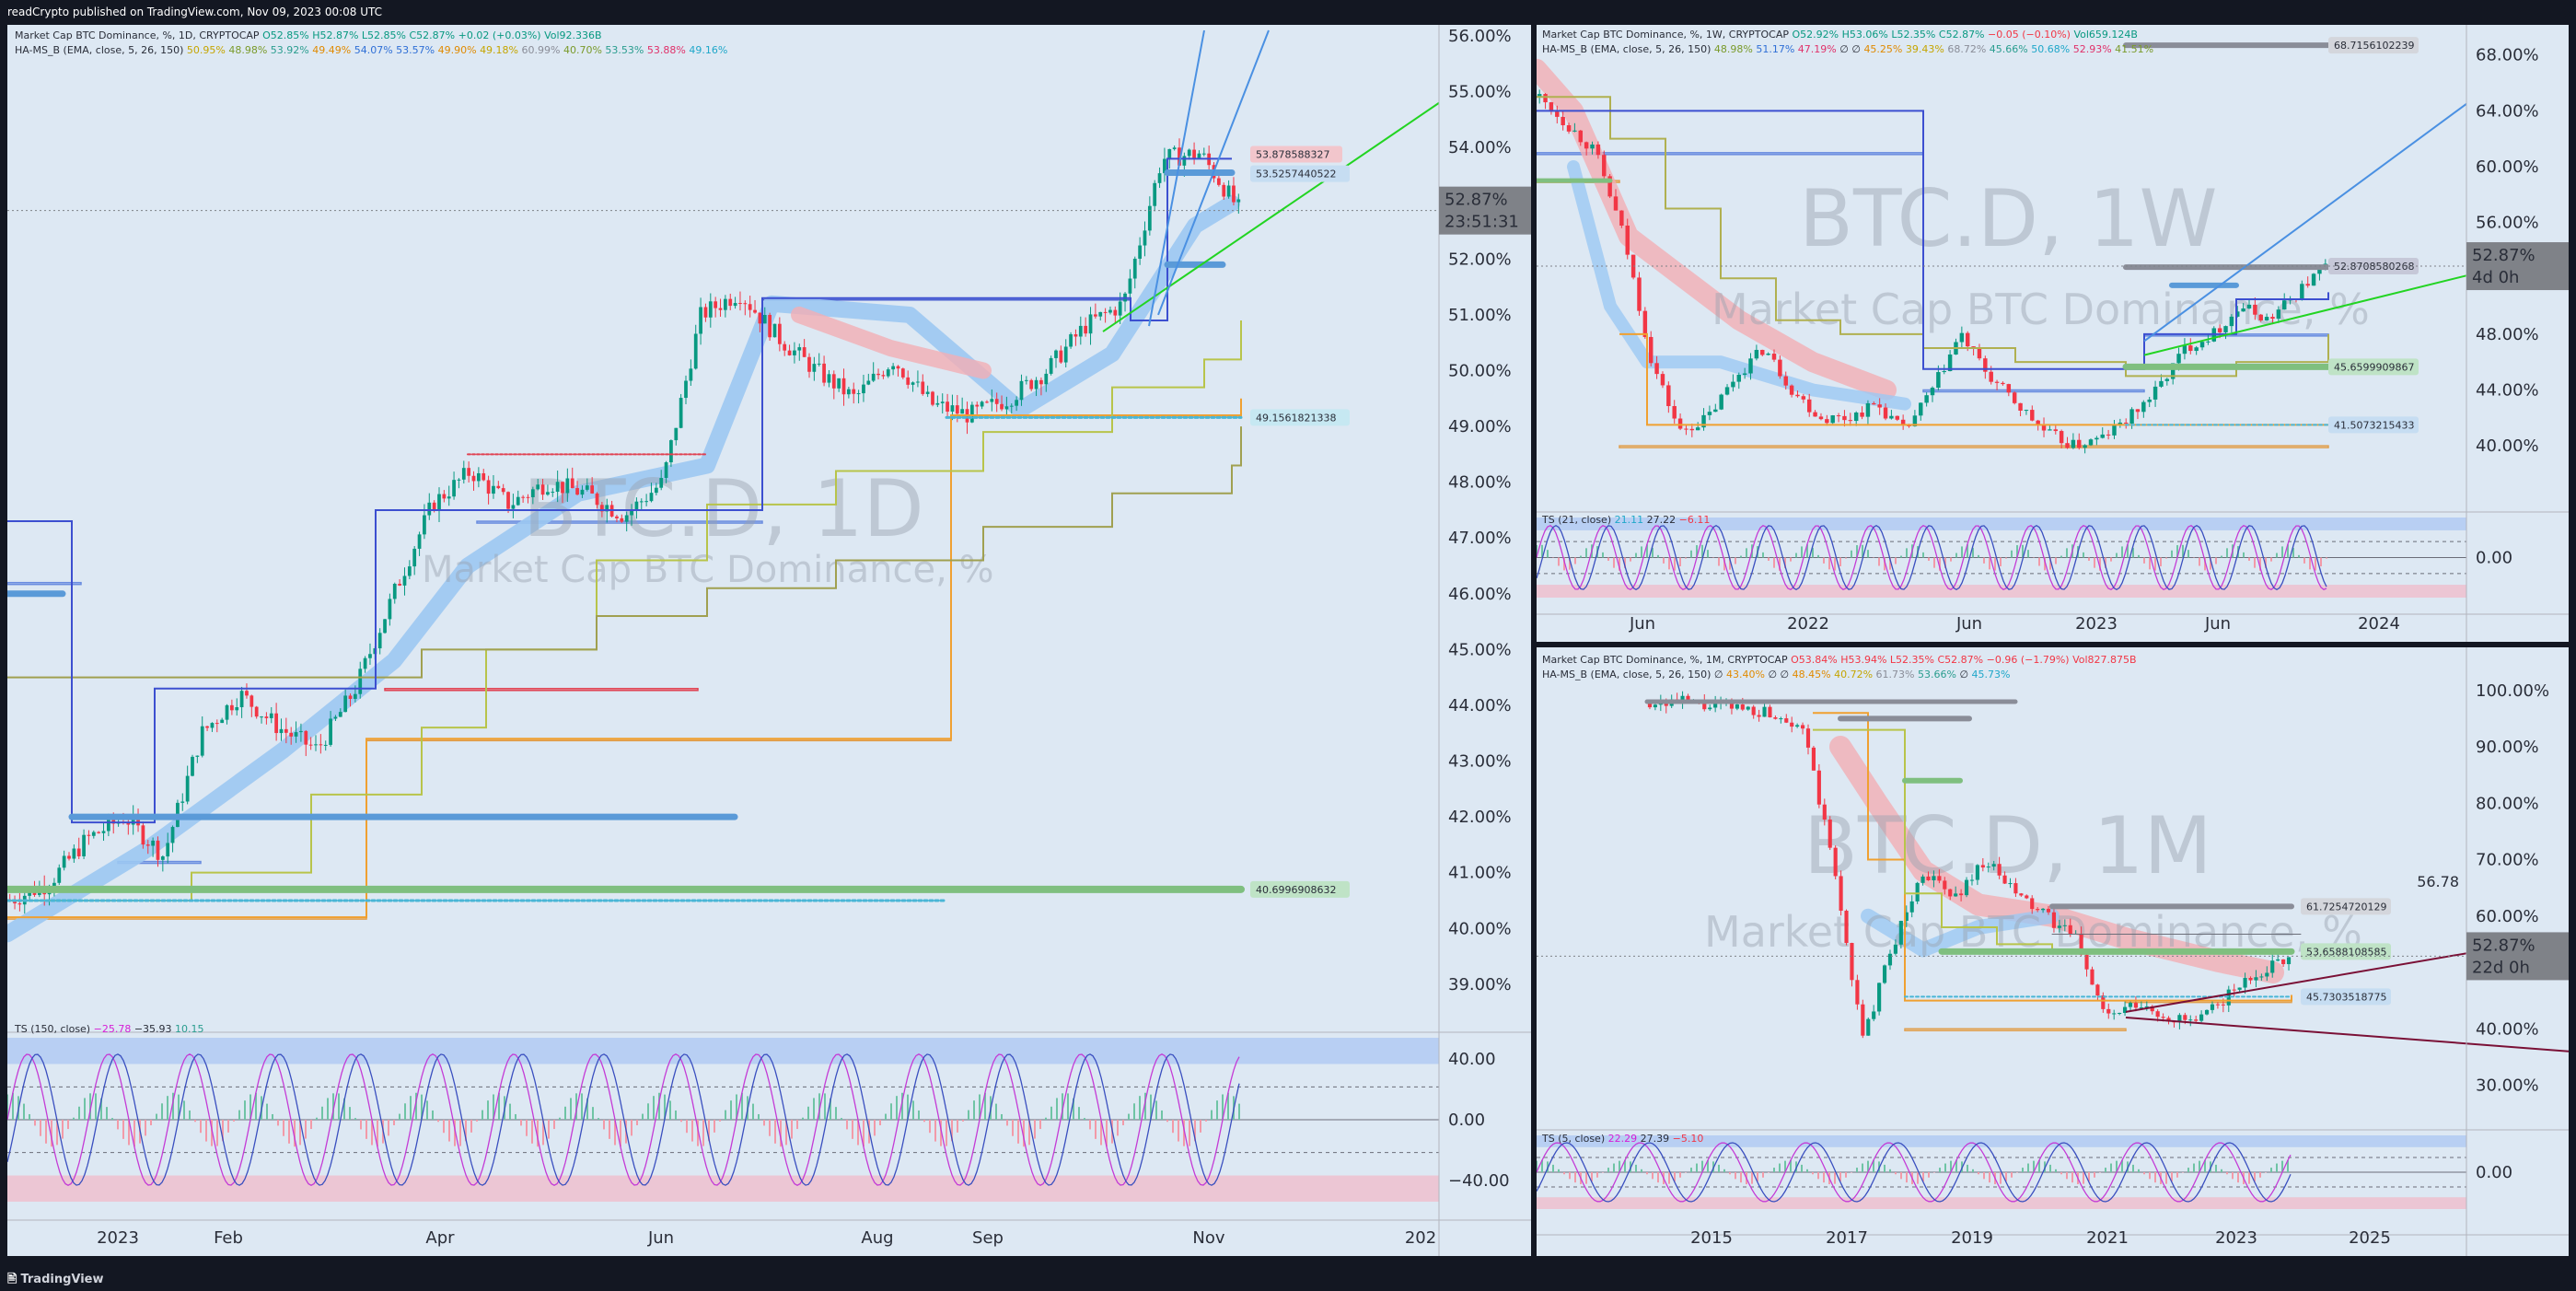 The width and height of the screenshot is (2576, 1291). I want to click on oscillator-value: 27.39, so click(1655, 1139).